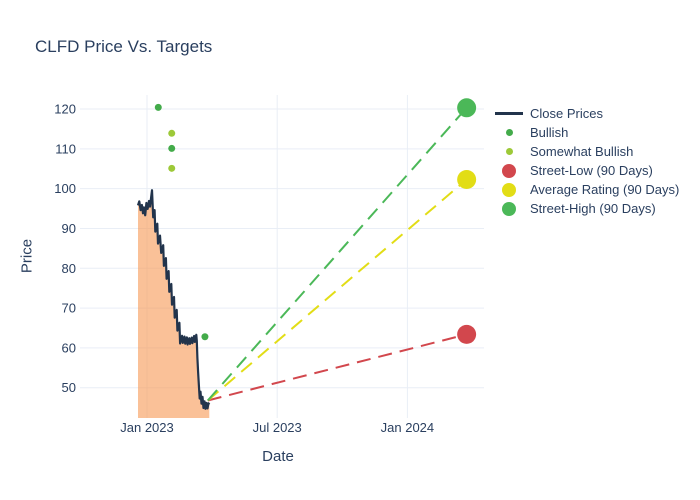  What do you see at coordinates (582, 151) in the screenshot?
I see `legend-label: Somewhat Bullish` at bounding box center [582, 151].